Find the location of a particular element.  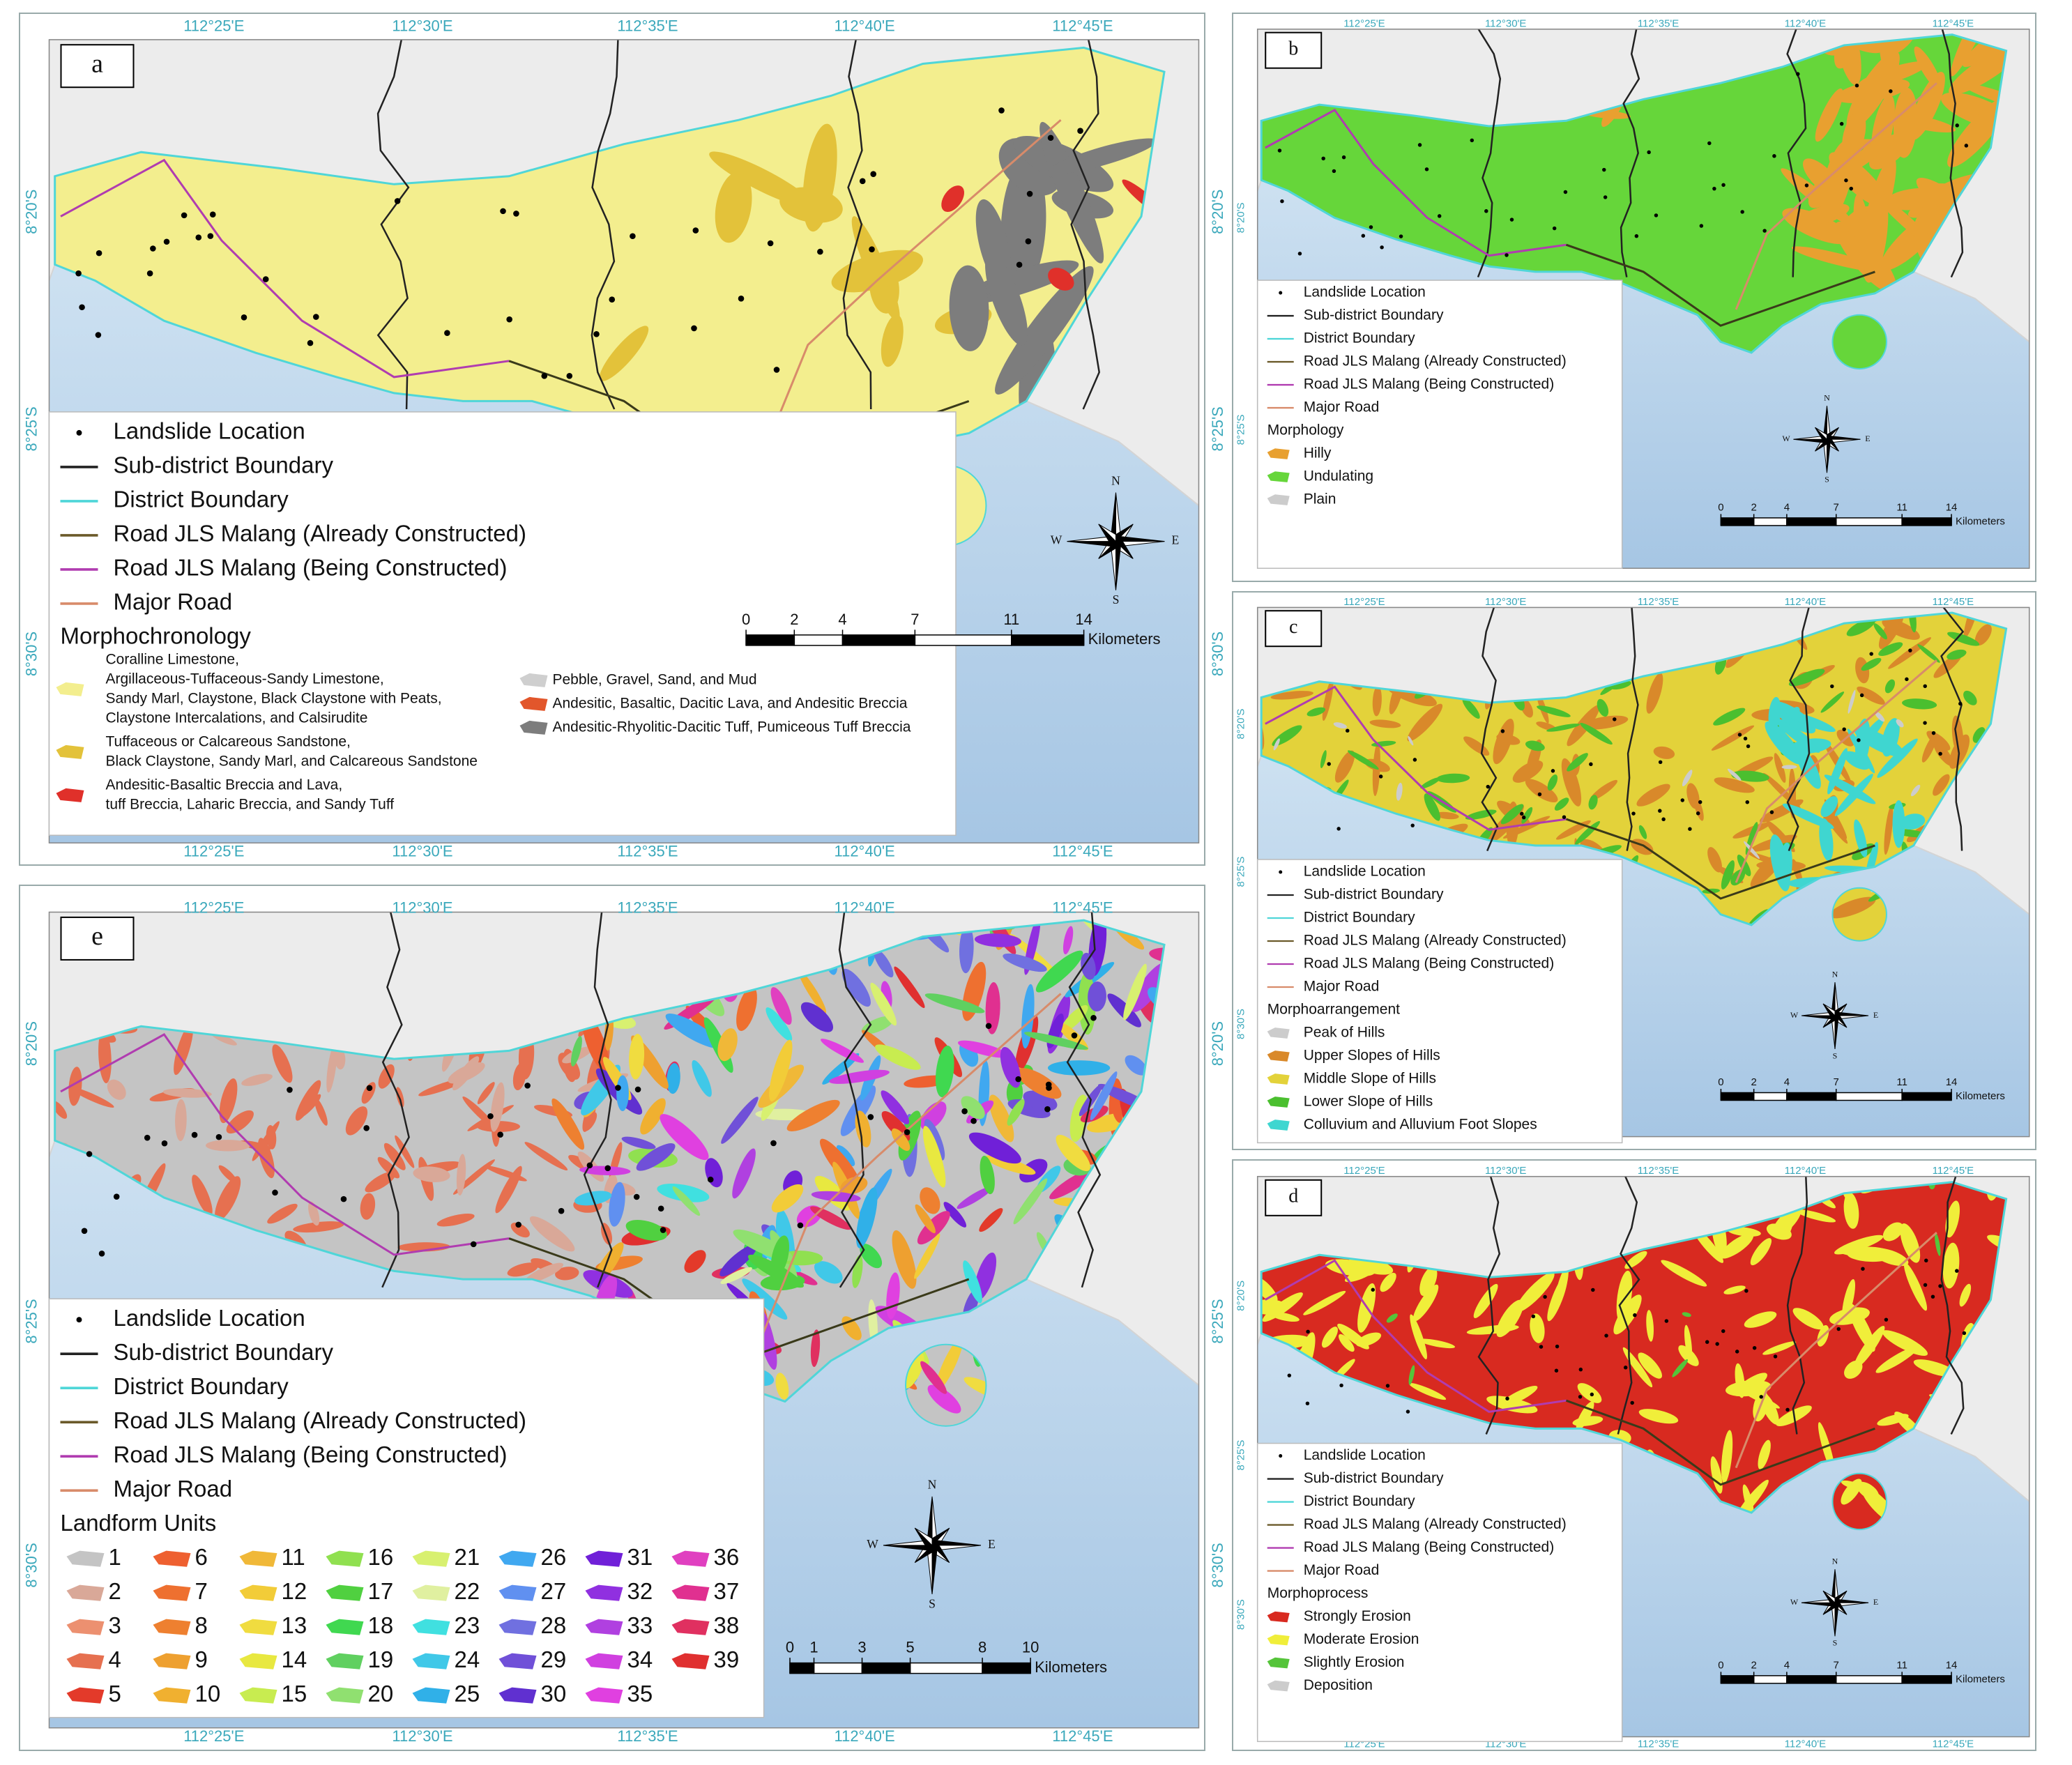

legend-title: Morphology is located at coordinates (1305, 430).